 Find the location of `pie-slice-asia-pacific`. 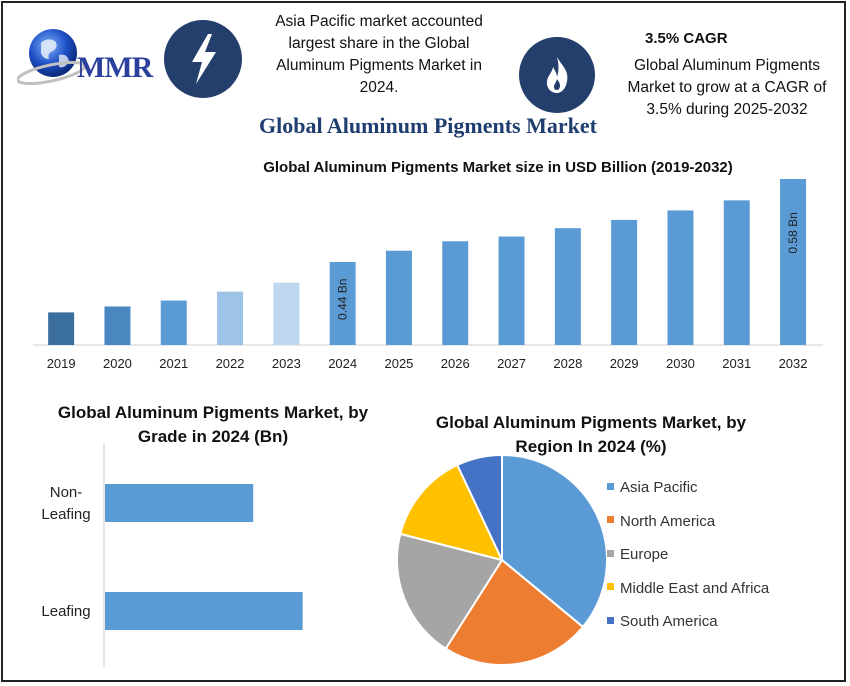

pie-slice-asia-pacific is located at coordinates (554, 541).